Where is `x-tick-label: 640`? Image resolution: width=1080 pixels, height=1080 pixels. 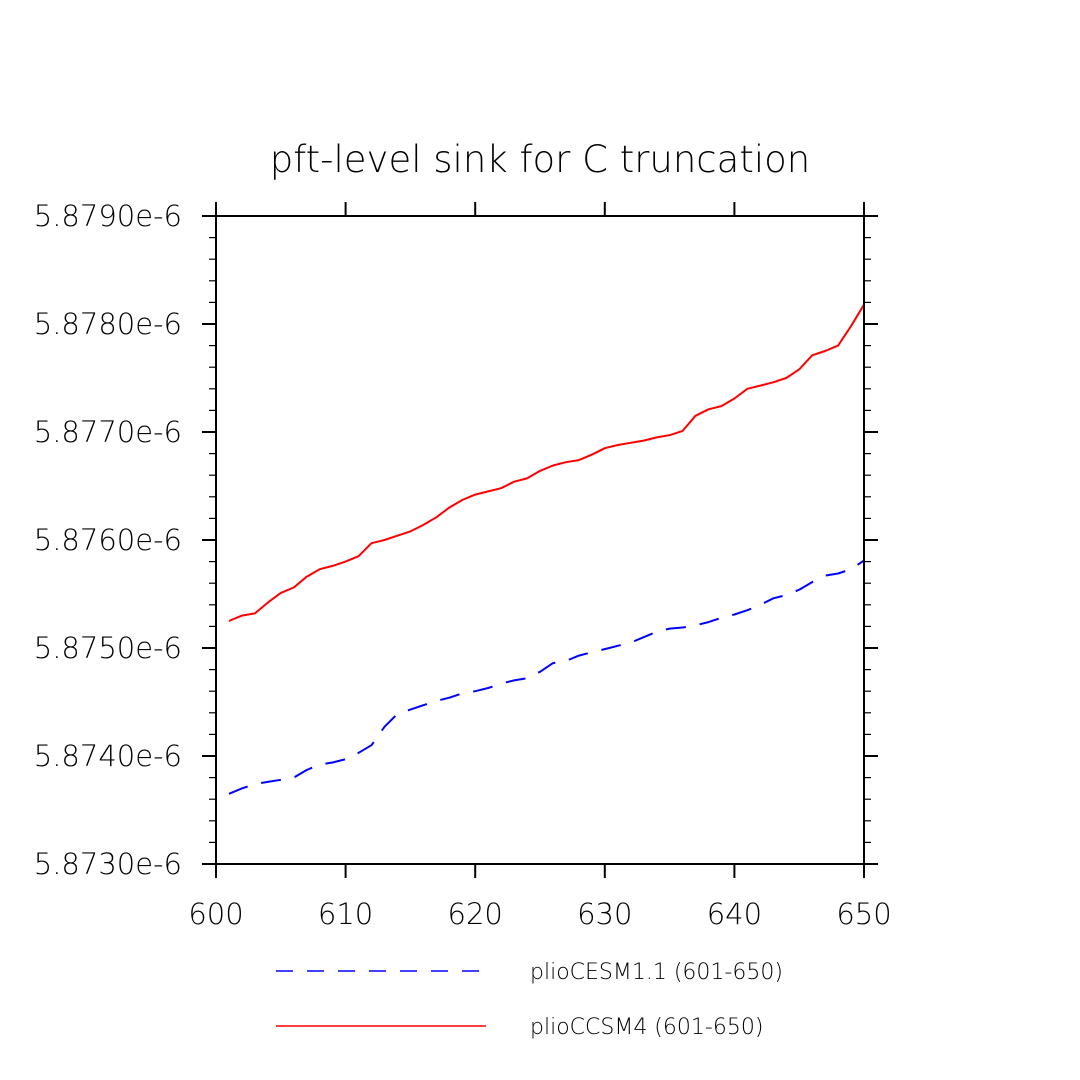 x-tick-label: 640 is located at coordinates (734, 914).